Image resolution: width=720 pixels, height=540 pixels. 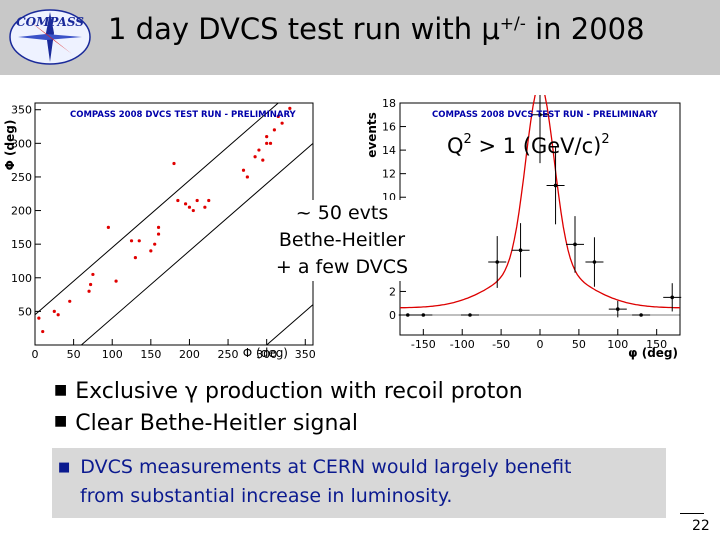 What do you see at coordinates (21, 211) in the screenshot?
I see `y-tick-label: 200` at bounding box center [21, 211].